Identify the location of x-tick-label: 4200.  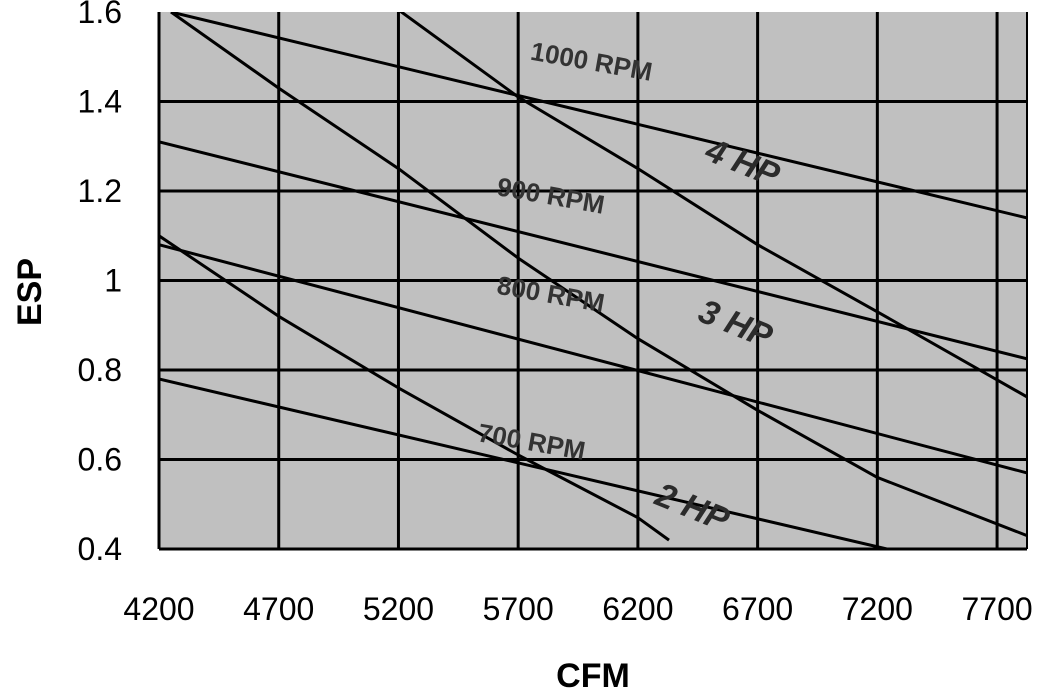
(158, 609).